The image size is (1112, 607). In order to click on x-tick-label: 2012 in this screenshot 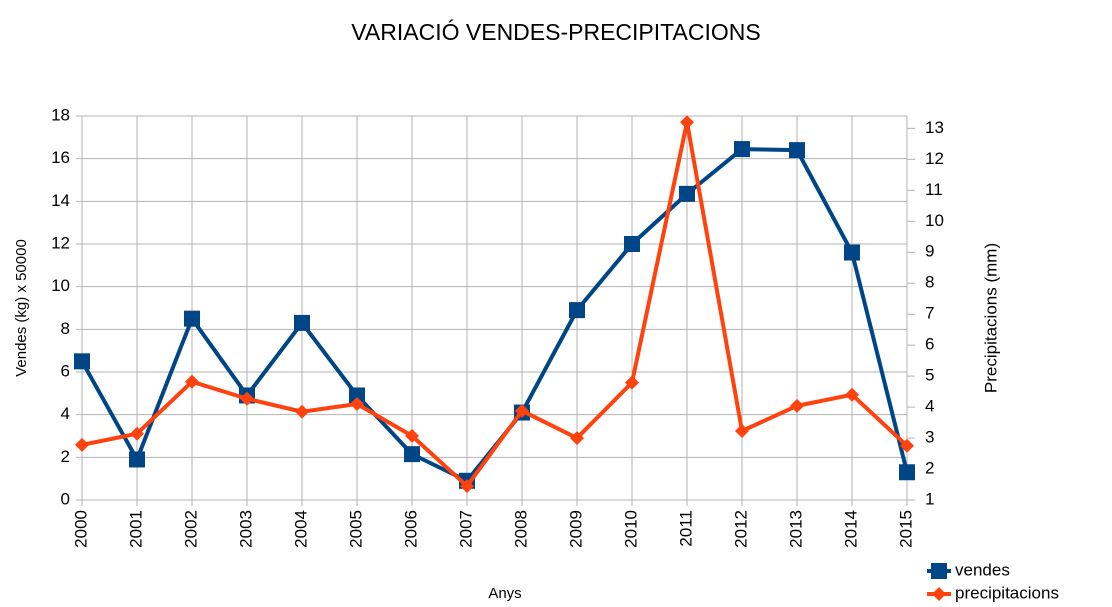, I will do `click(740, 529)`.